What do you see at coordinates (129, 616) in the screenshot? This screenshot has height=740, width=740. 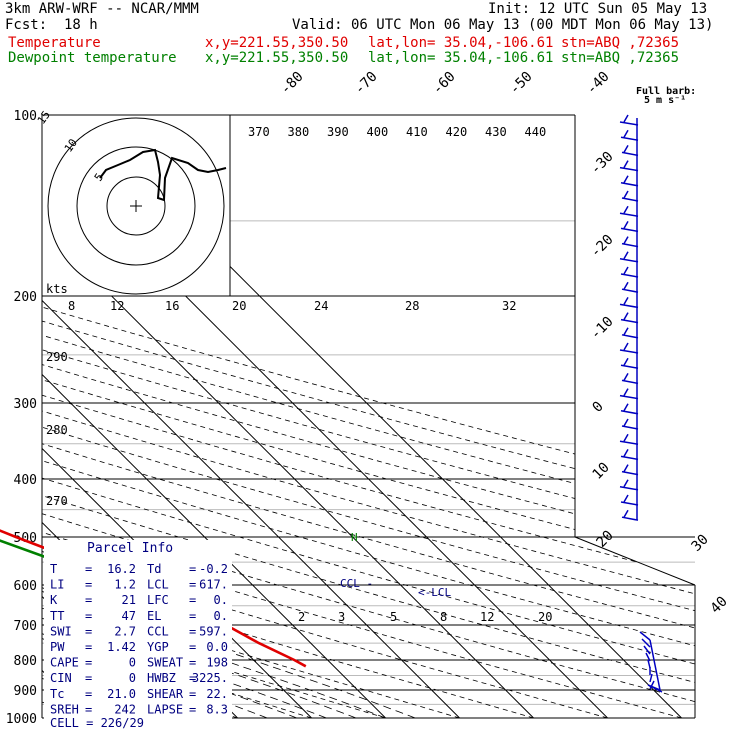 I see `parcel-value: 47` at bounding box center [129, 616].